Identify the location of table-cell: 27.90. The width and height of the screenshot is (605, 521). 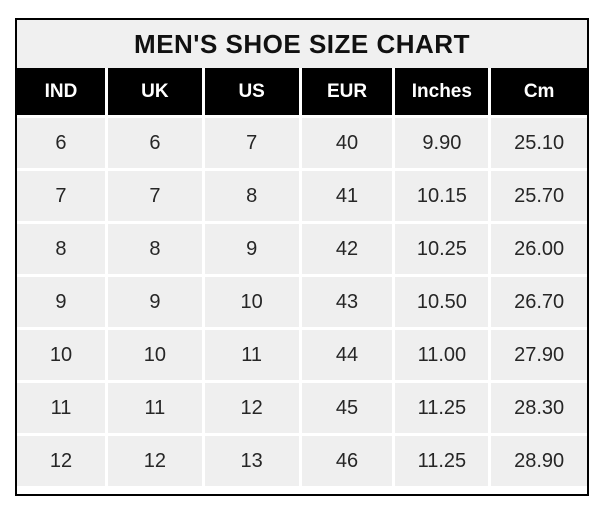
(539, 355).